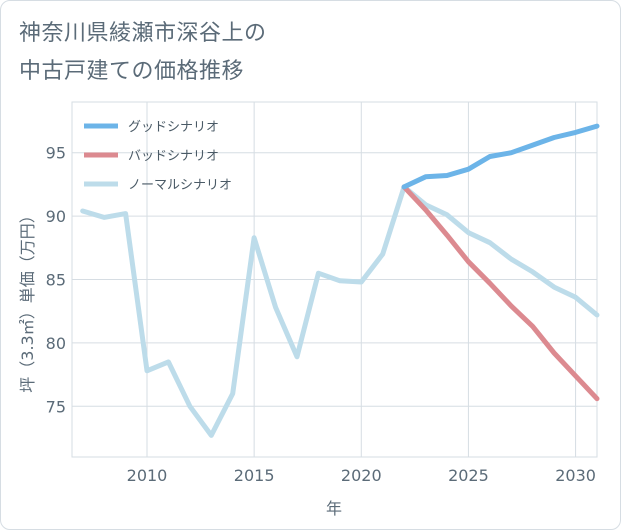  What do you see at coordinates (56, 343) in the screenshot?
I see `y-tick-label-80: 80` at bounding box center [56, 343].